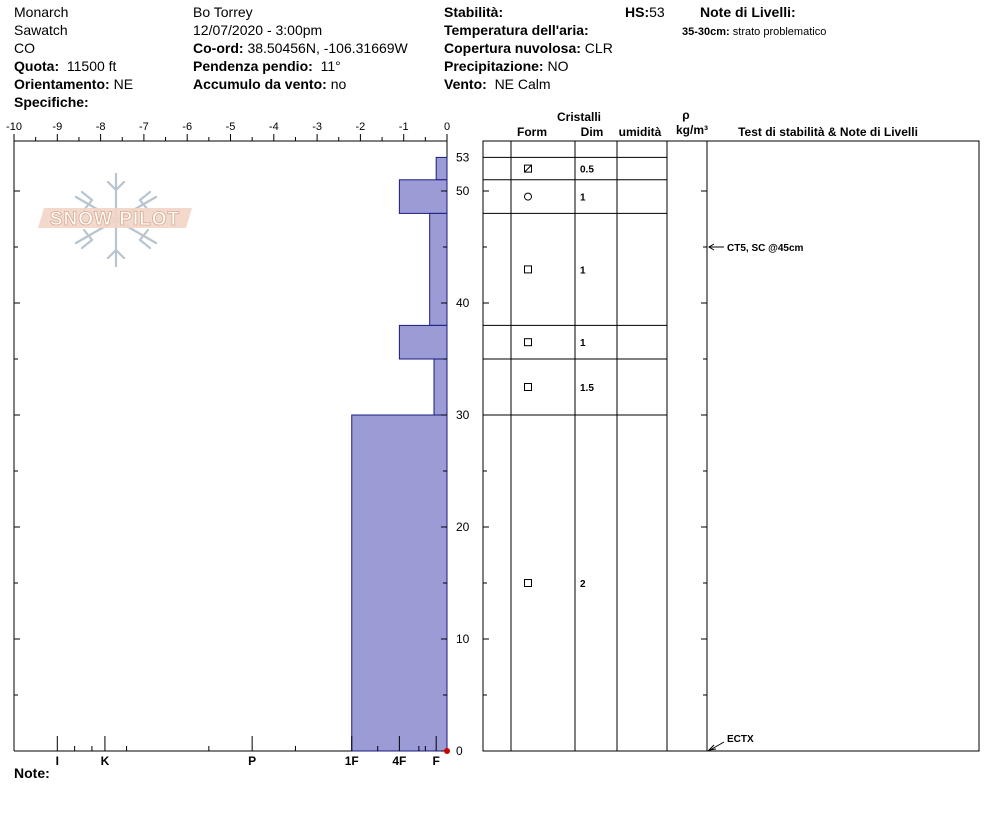  I want to click on hardness-label: P, so click(252, 761).